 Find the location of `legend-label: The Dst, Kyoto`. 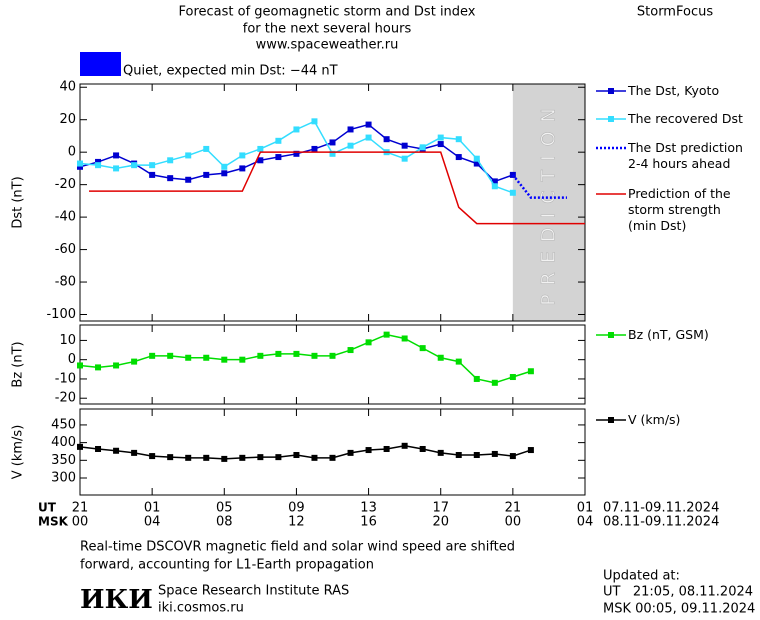

legend-label: The Dst, Kyoto is located at coordinates (674, 90).